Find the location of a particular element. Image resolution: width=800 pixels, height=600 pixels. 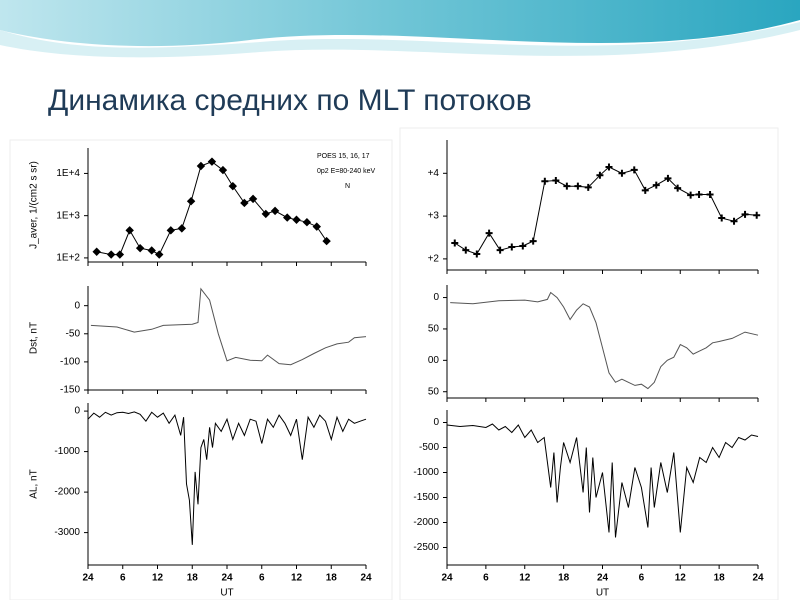

y-tick-label: -100 is located at coordinates (70, 362).